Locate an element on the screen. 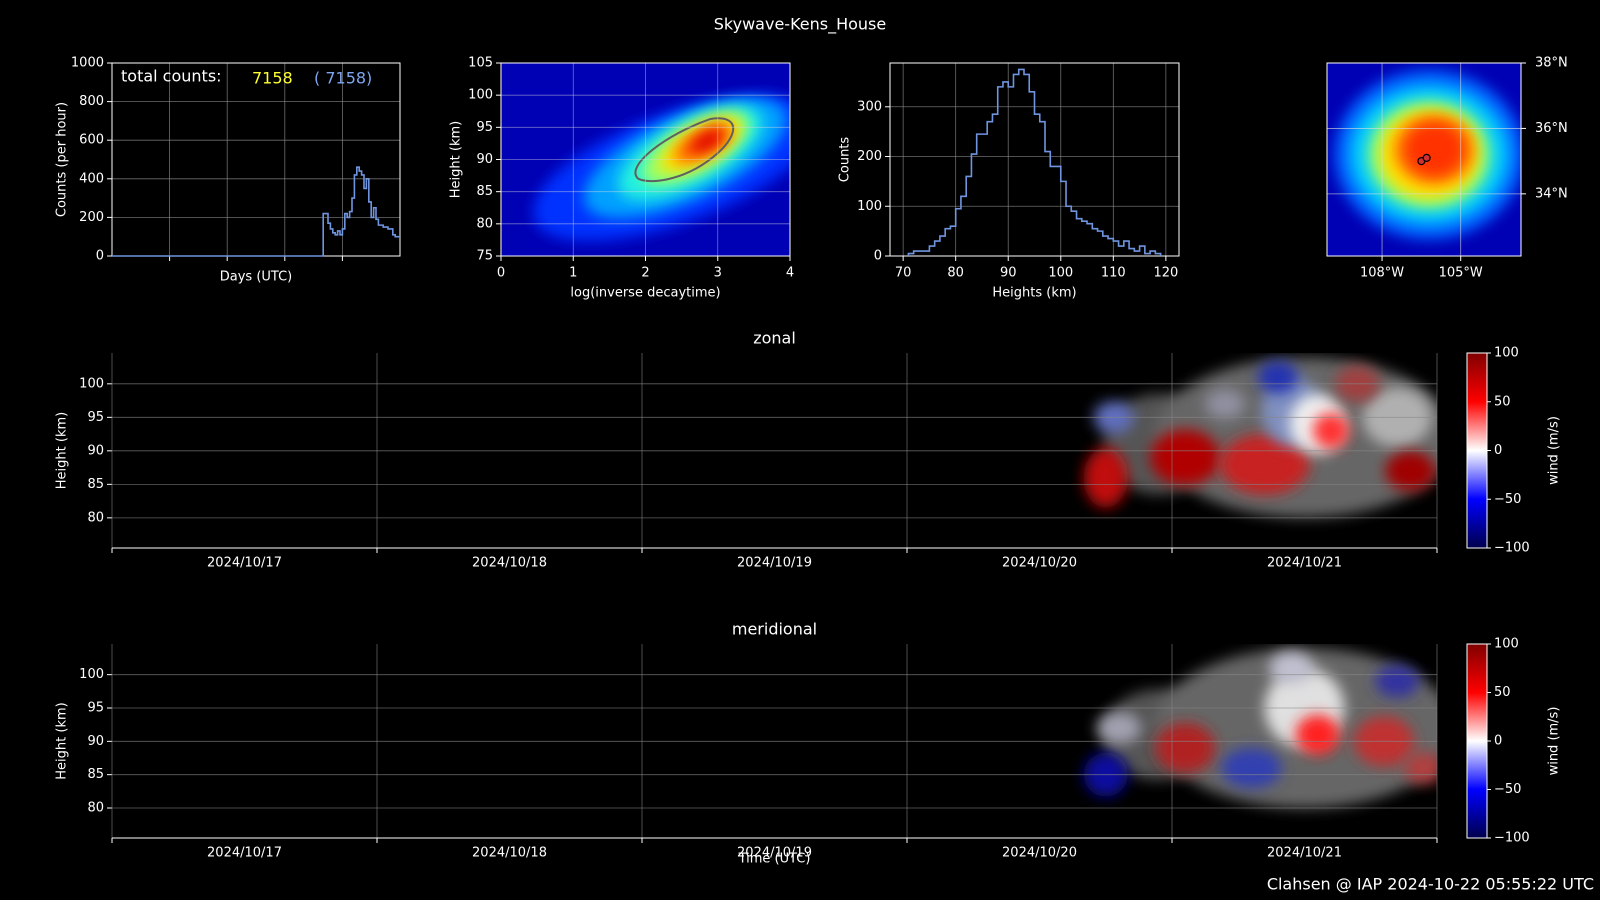  y-tick-label: 38°N is located at coordinates (1551, 63).